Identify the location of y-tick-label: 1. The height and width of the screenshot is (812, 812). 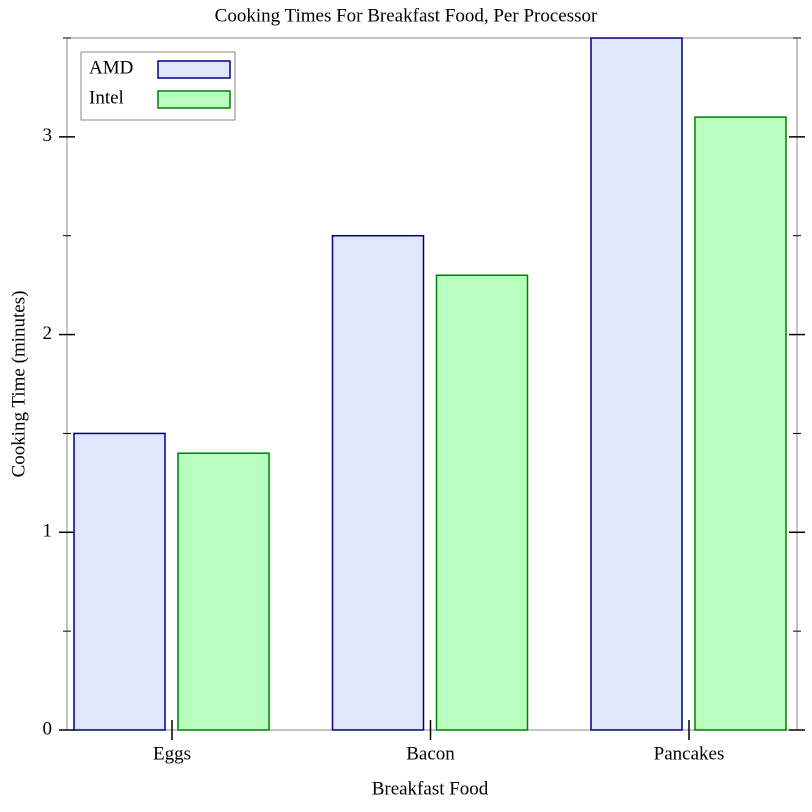
(48, 531).